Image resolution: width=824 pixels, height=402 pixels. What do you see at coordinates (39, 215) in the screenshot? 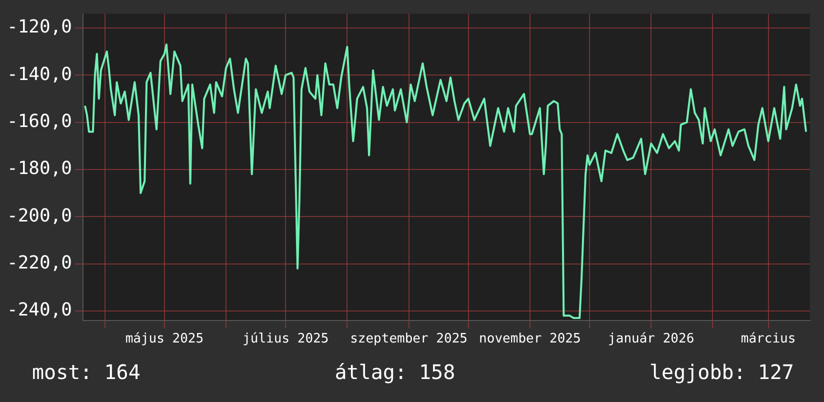
I see `y-tick-label: -200,0` at bounding box center [39, 215].